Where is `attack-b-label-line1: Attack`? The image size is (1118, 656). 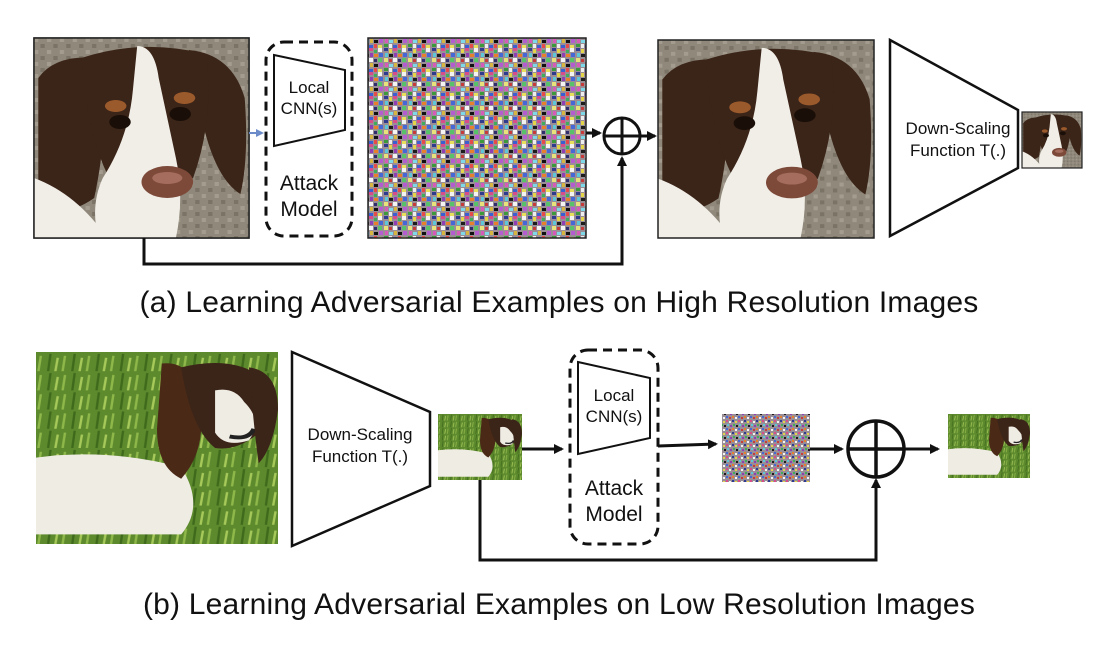 attack-b-label-line1: Attack is located at coordinates (614, 488).